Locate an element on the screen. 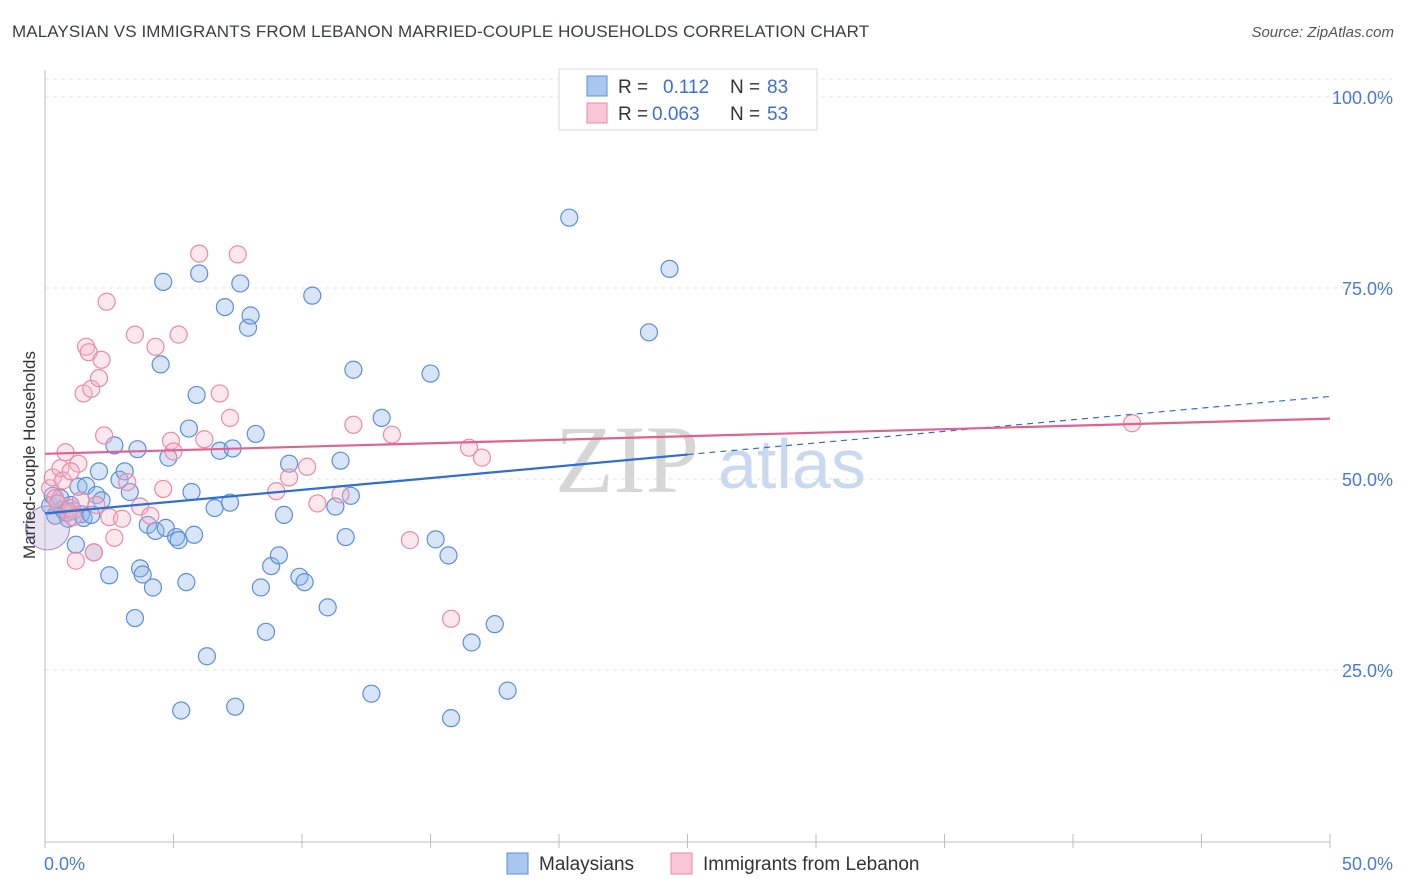 This screenshot has height=892, width=1406. watermark-atlas: atlas is located at coordinates (792, 464).